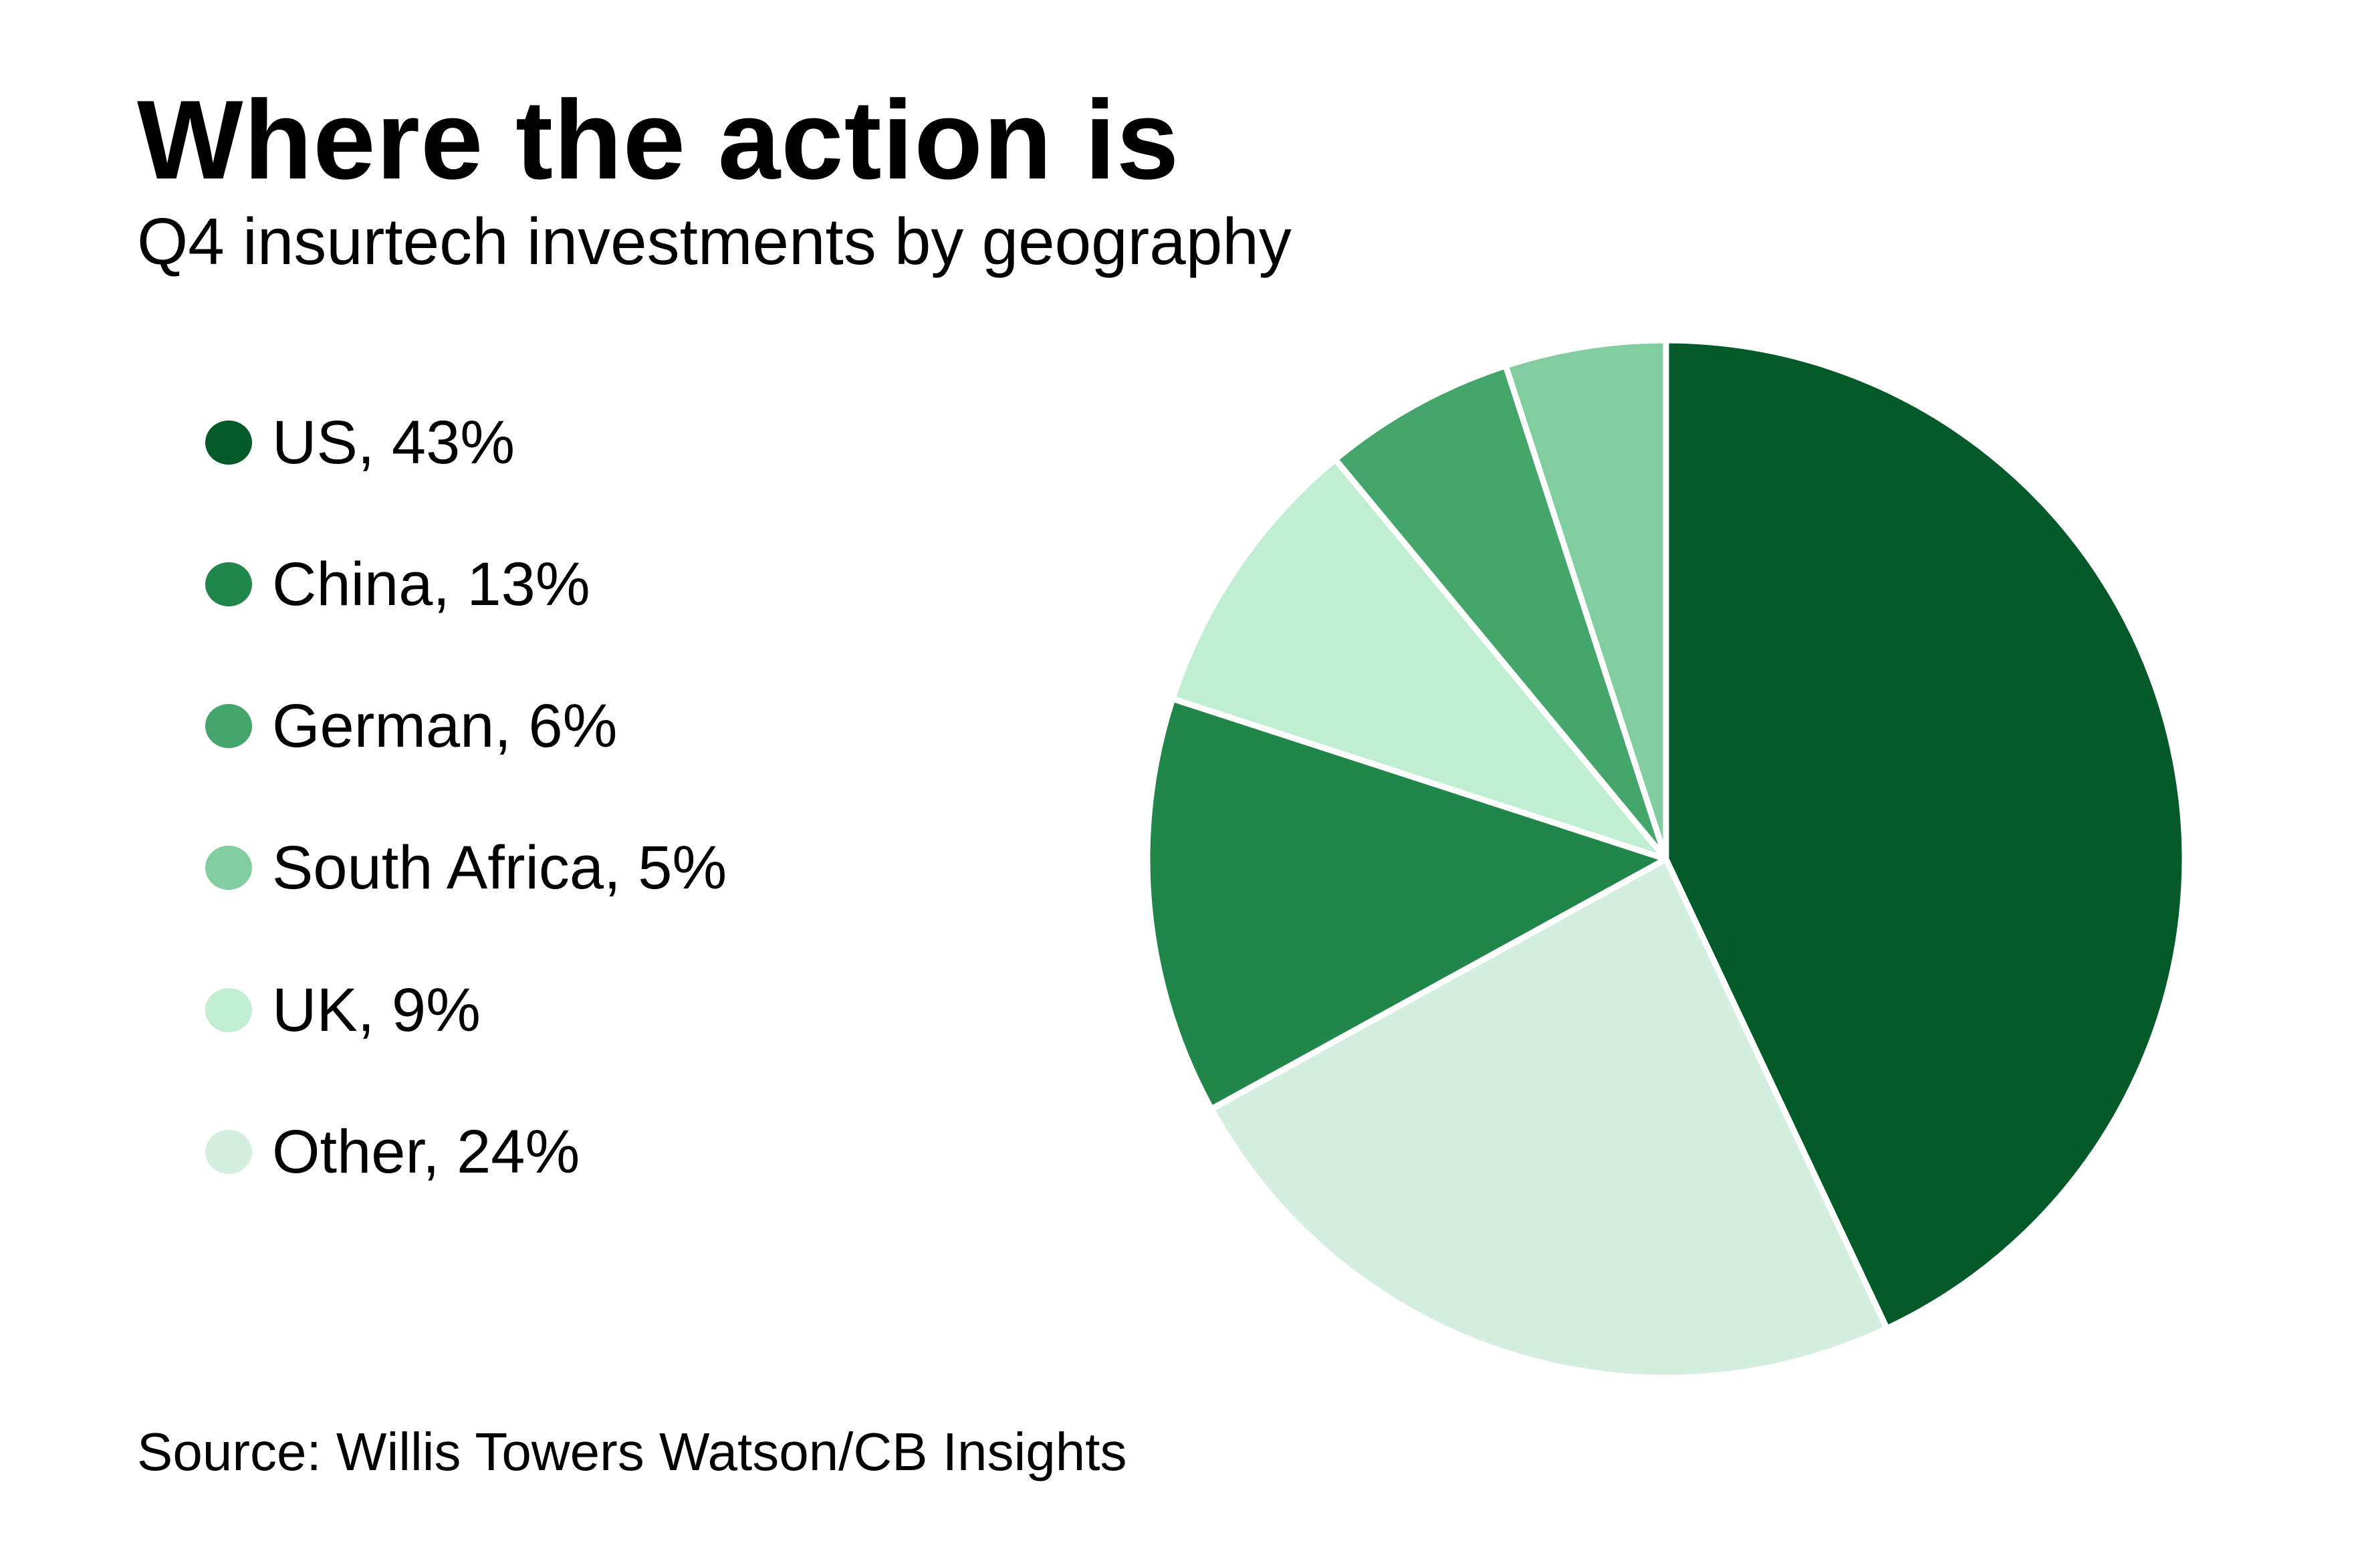 This screenshot has width=2380, height=1551. I want to click on pie-slice-other, so click(1549, 1118).